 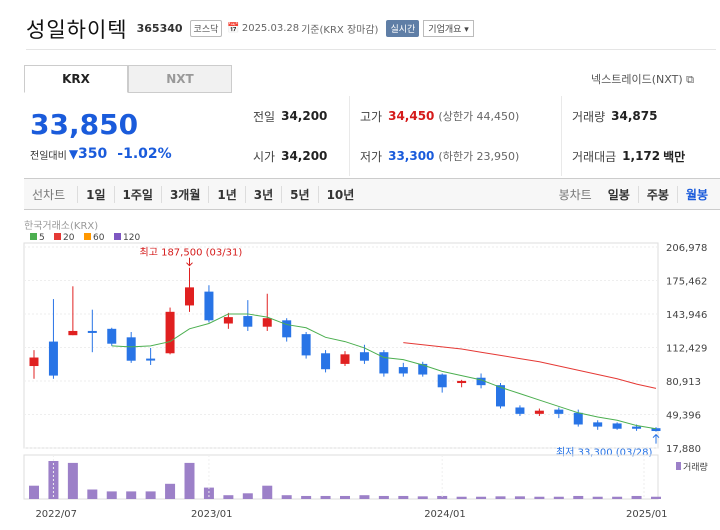 What do you see at coordinates (76, 79) in the screenshot?
I see `tab-krx: KRX` at bounding box center [76, 79].